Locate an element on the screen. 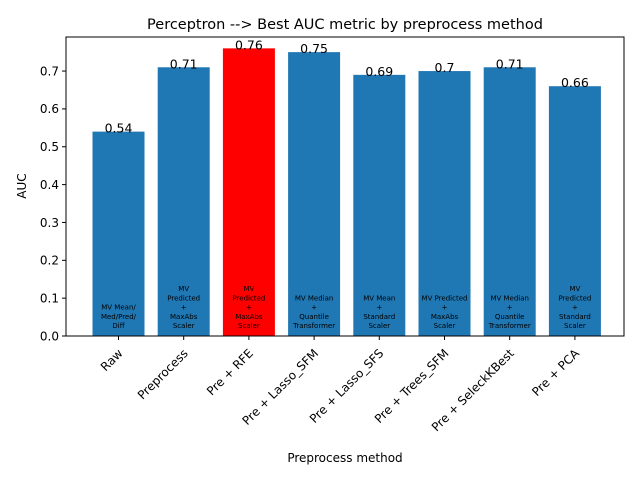  bar-annotation-2-1: Predicted is located at coordinates (248, 298).